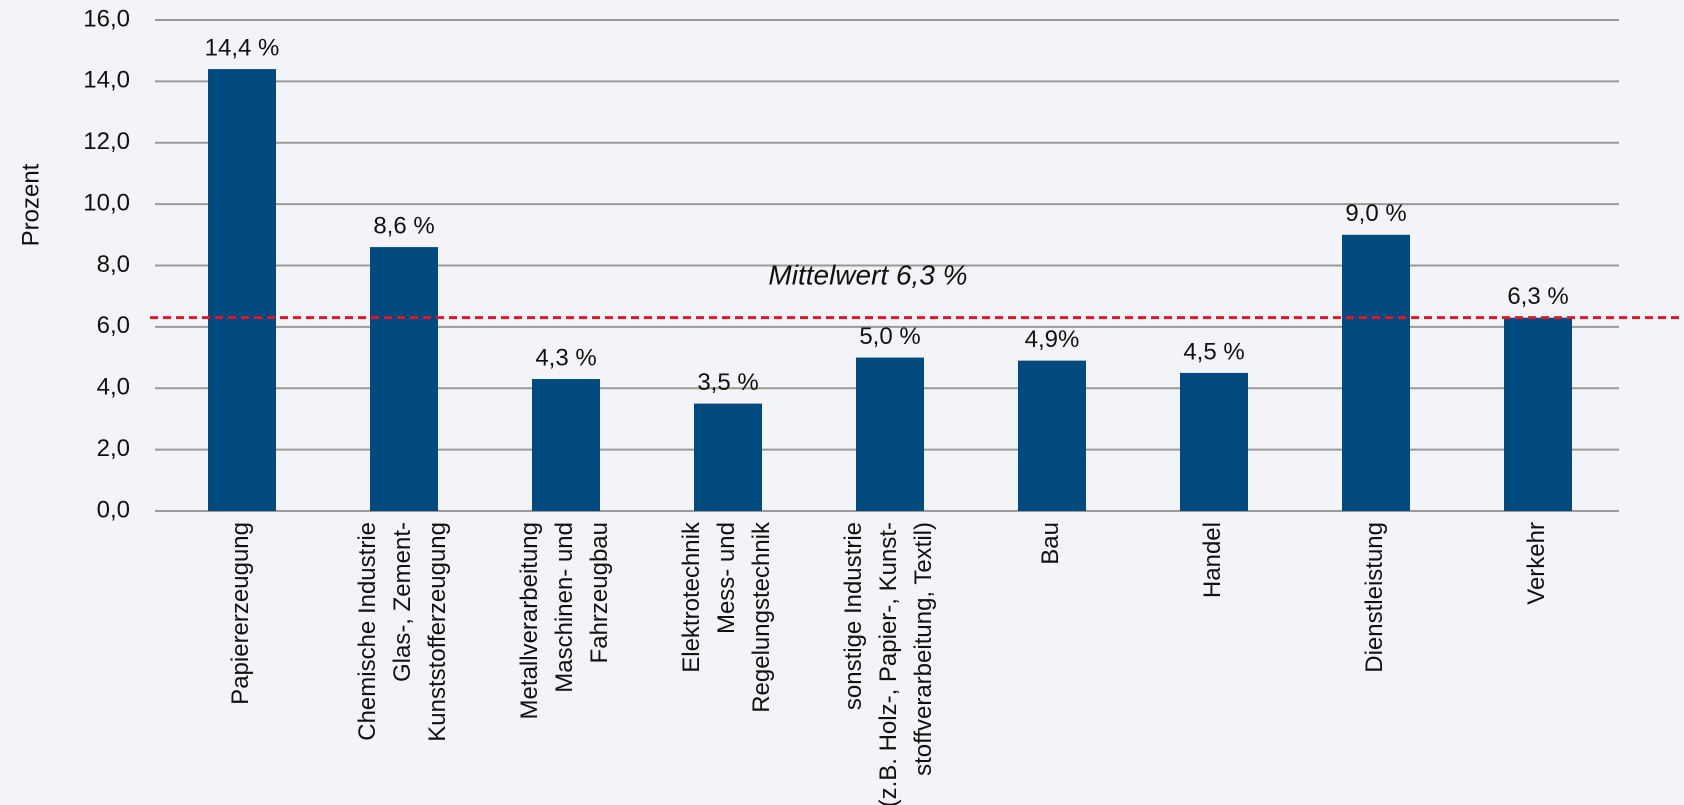  What do you see at coordinates (1212, 560) in the screenshot?
I see `x-tick-label: Handel` at bounding box center [1212, 560].